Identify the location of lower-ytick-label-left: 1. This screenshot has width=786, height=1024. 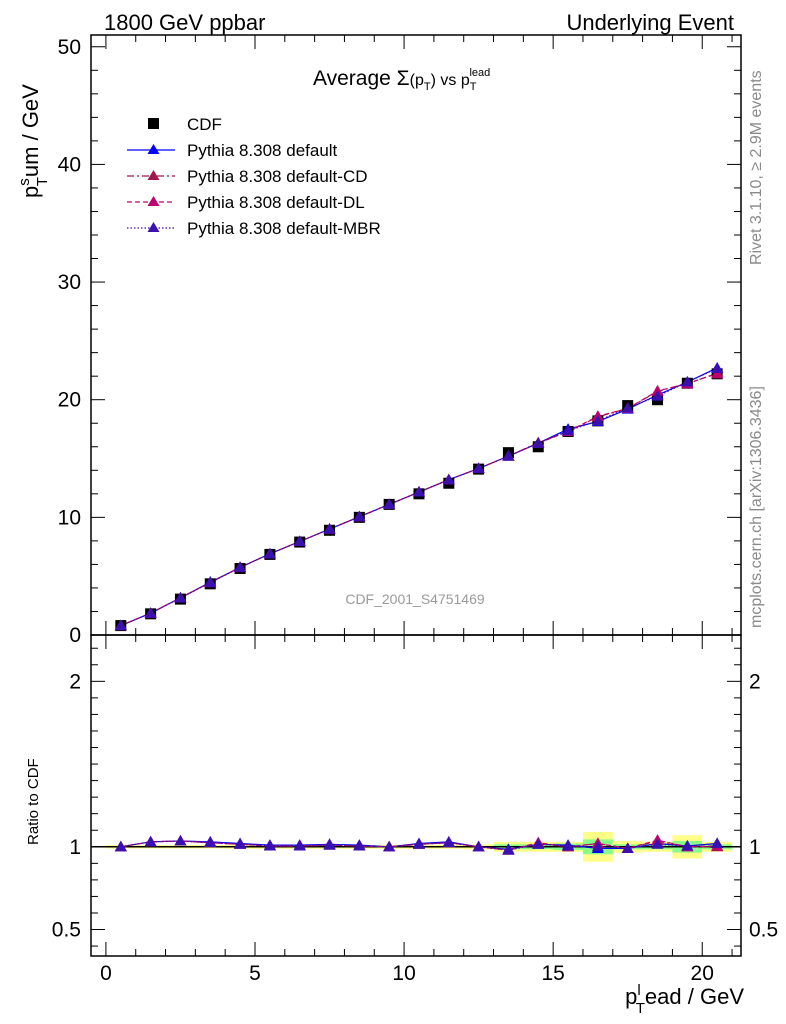
(75, 847).